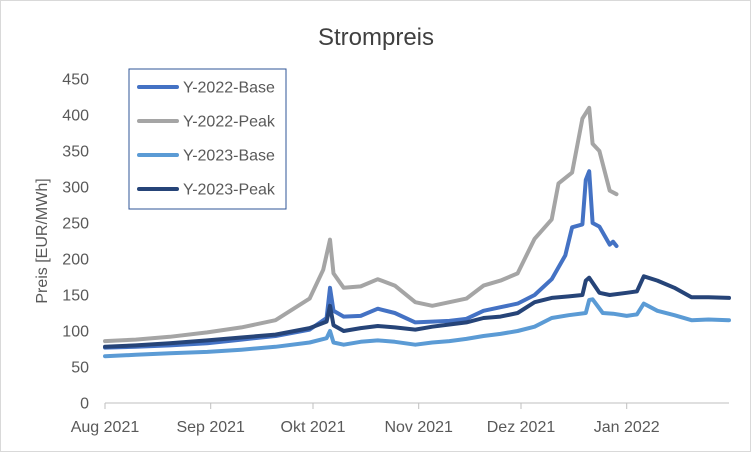 The width and height of the screenshot is (751, 456). What do you see at coordinates (75, 80) in the screenshot?
I see `y-tick-label: 450` at bounding box center [75, 80].